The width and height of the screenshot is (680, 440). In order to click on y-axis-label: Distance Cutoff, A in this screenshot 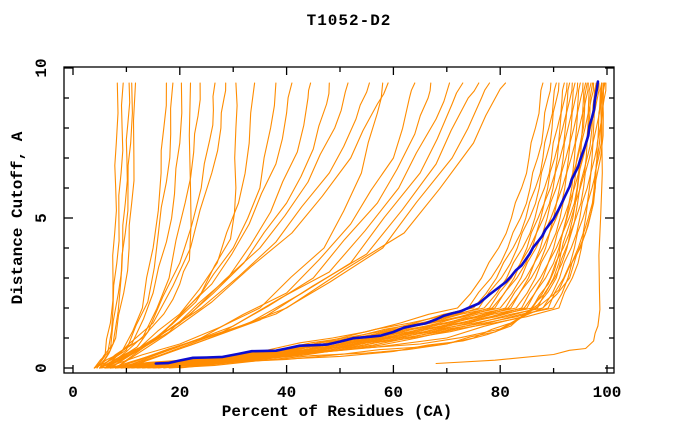, I will do `click(18, 218)`.